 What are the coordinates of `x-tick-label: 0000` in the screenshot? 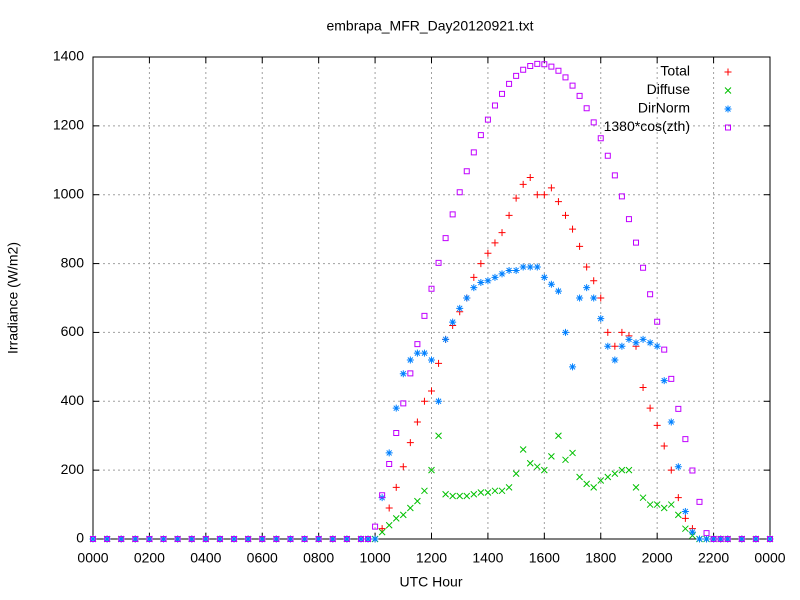 It's located at (92, 558).